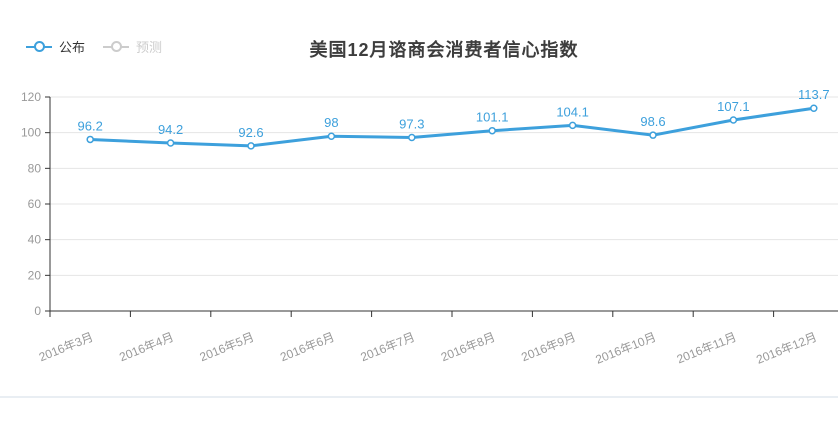 Image resolution: width=838 pixels, height=421 pixels. Describe the element at coordinates (35, 168) in the screenshot. I see `y-tick-label: 80` at that location.